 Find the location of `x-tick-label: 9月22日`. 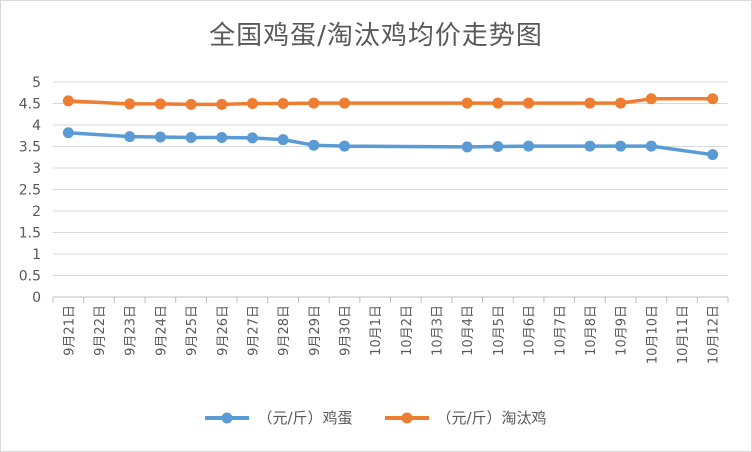

x-tick-label: 9月22日 is located at coordinates (100, 330).